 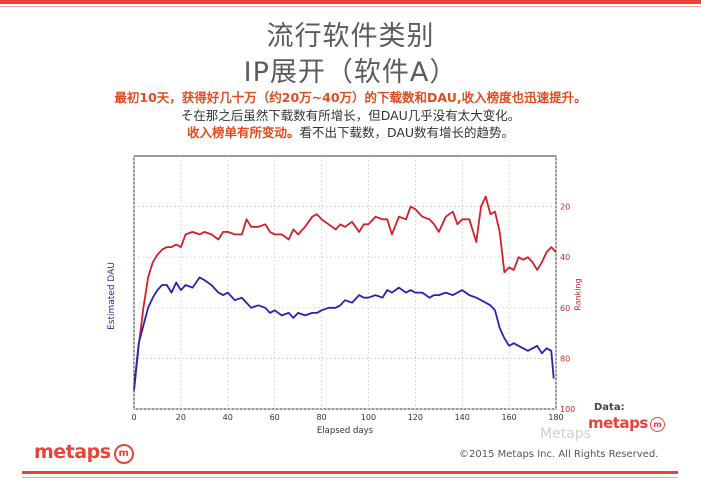 What do you see at coordinates (407, 132) in the screenshot?
I see `description-line3-rest: 看不出下载数，DAU数有增长的趋势。` at bounding box center [407, 132].